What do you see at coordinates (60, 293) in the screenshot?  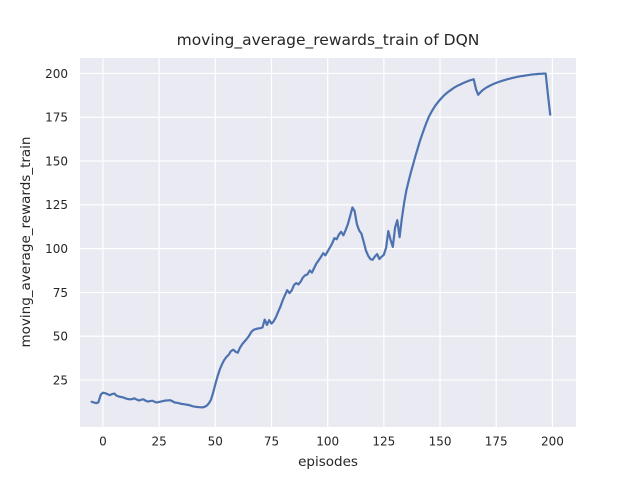 I see `y-tick-label: 75` at bounding box center [60, 293].